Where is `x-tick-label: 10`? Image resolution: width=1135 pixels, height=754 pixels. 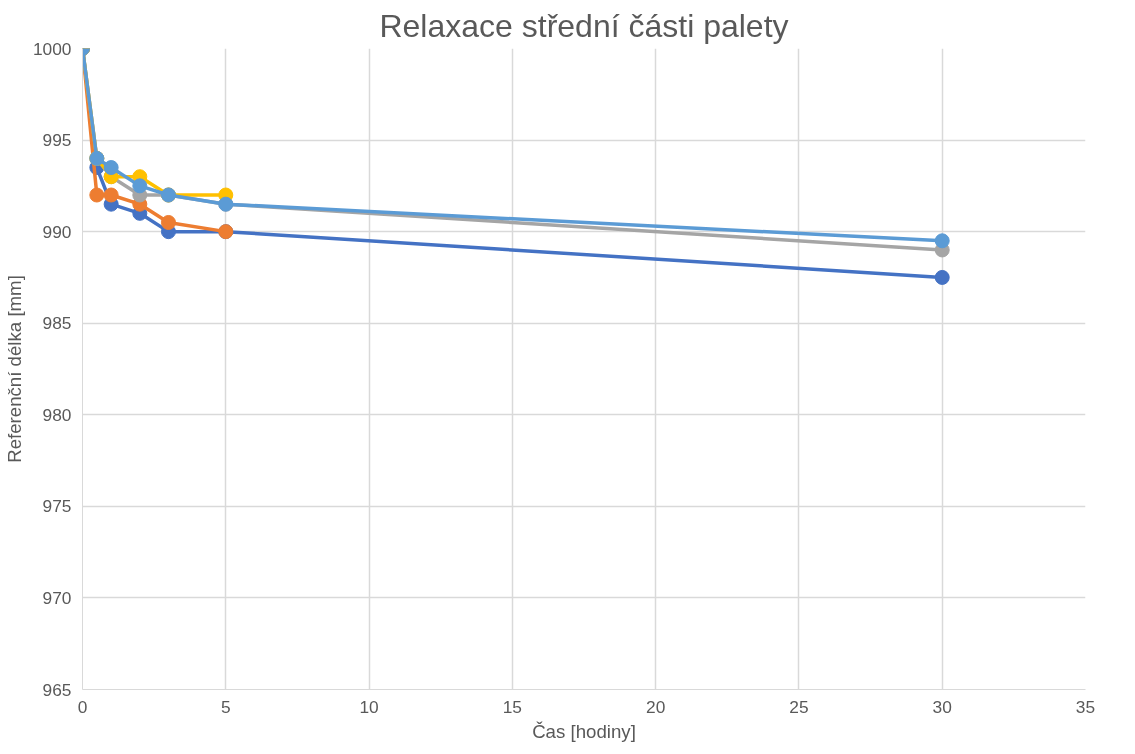 x-tick-label: 10 is located at coordinates (369, 706).